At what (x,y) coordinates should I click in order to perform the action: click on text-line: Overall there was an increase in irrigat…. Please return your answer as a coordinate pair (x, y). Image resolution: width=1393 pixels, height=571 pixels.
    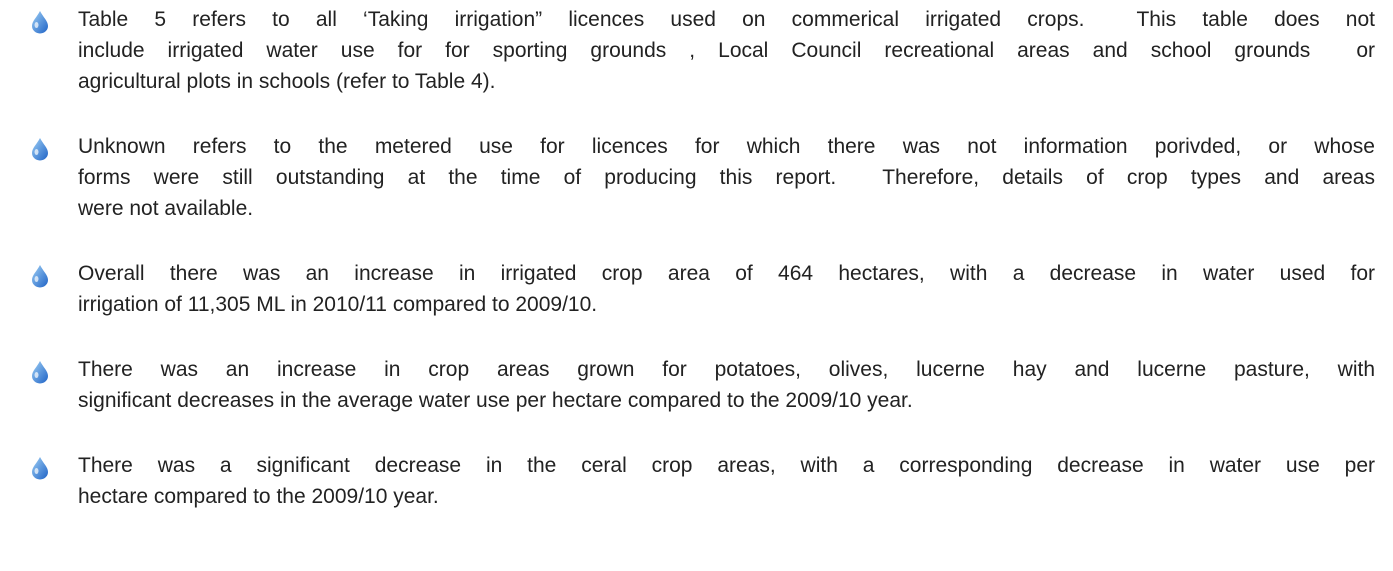
    Looking at the image, I should click on (726, 273).